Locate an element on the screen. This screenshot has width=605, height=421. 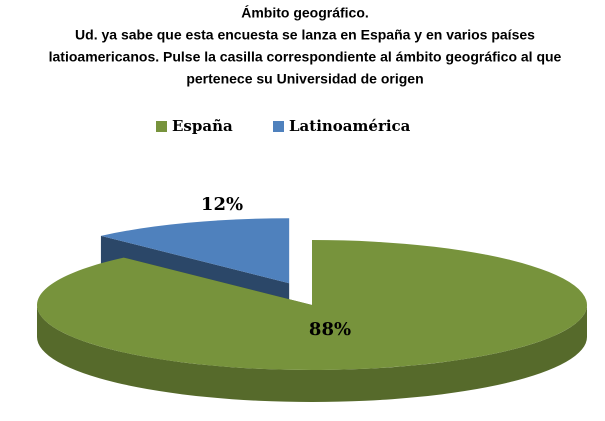
data-label: 88% is located at coordinates (330, 329).